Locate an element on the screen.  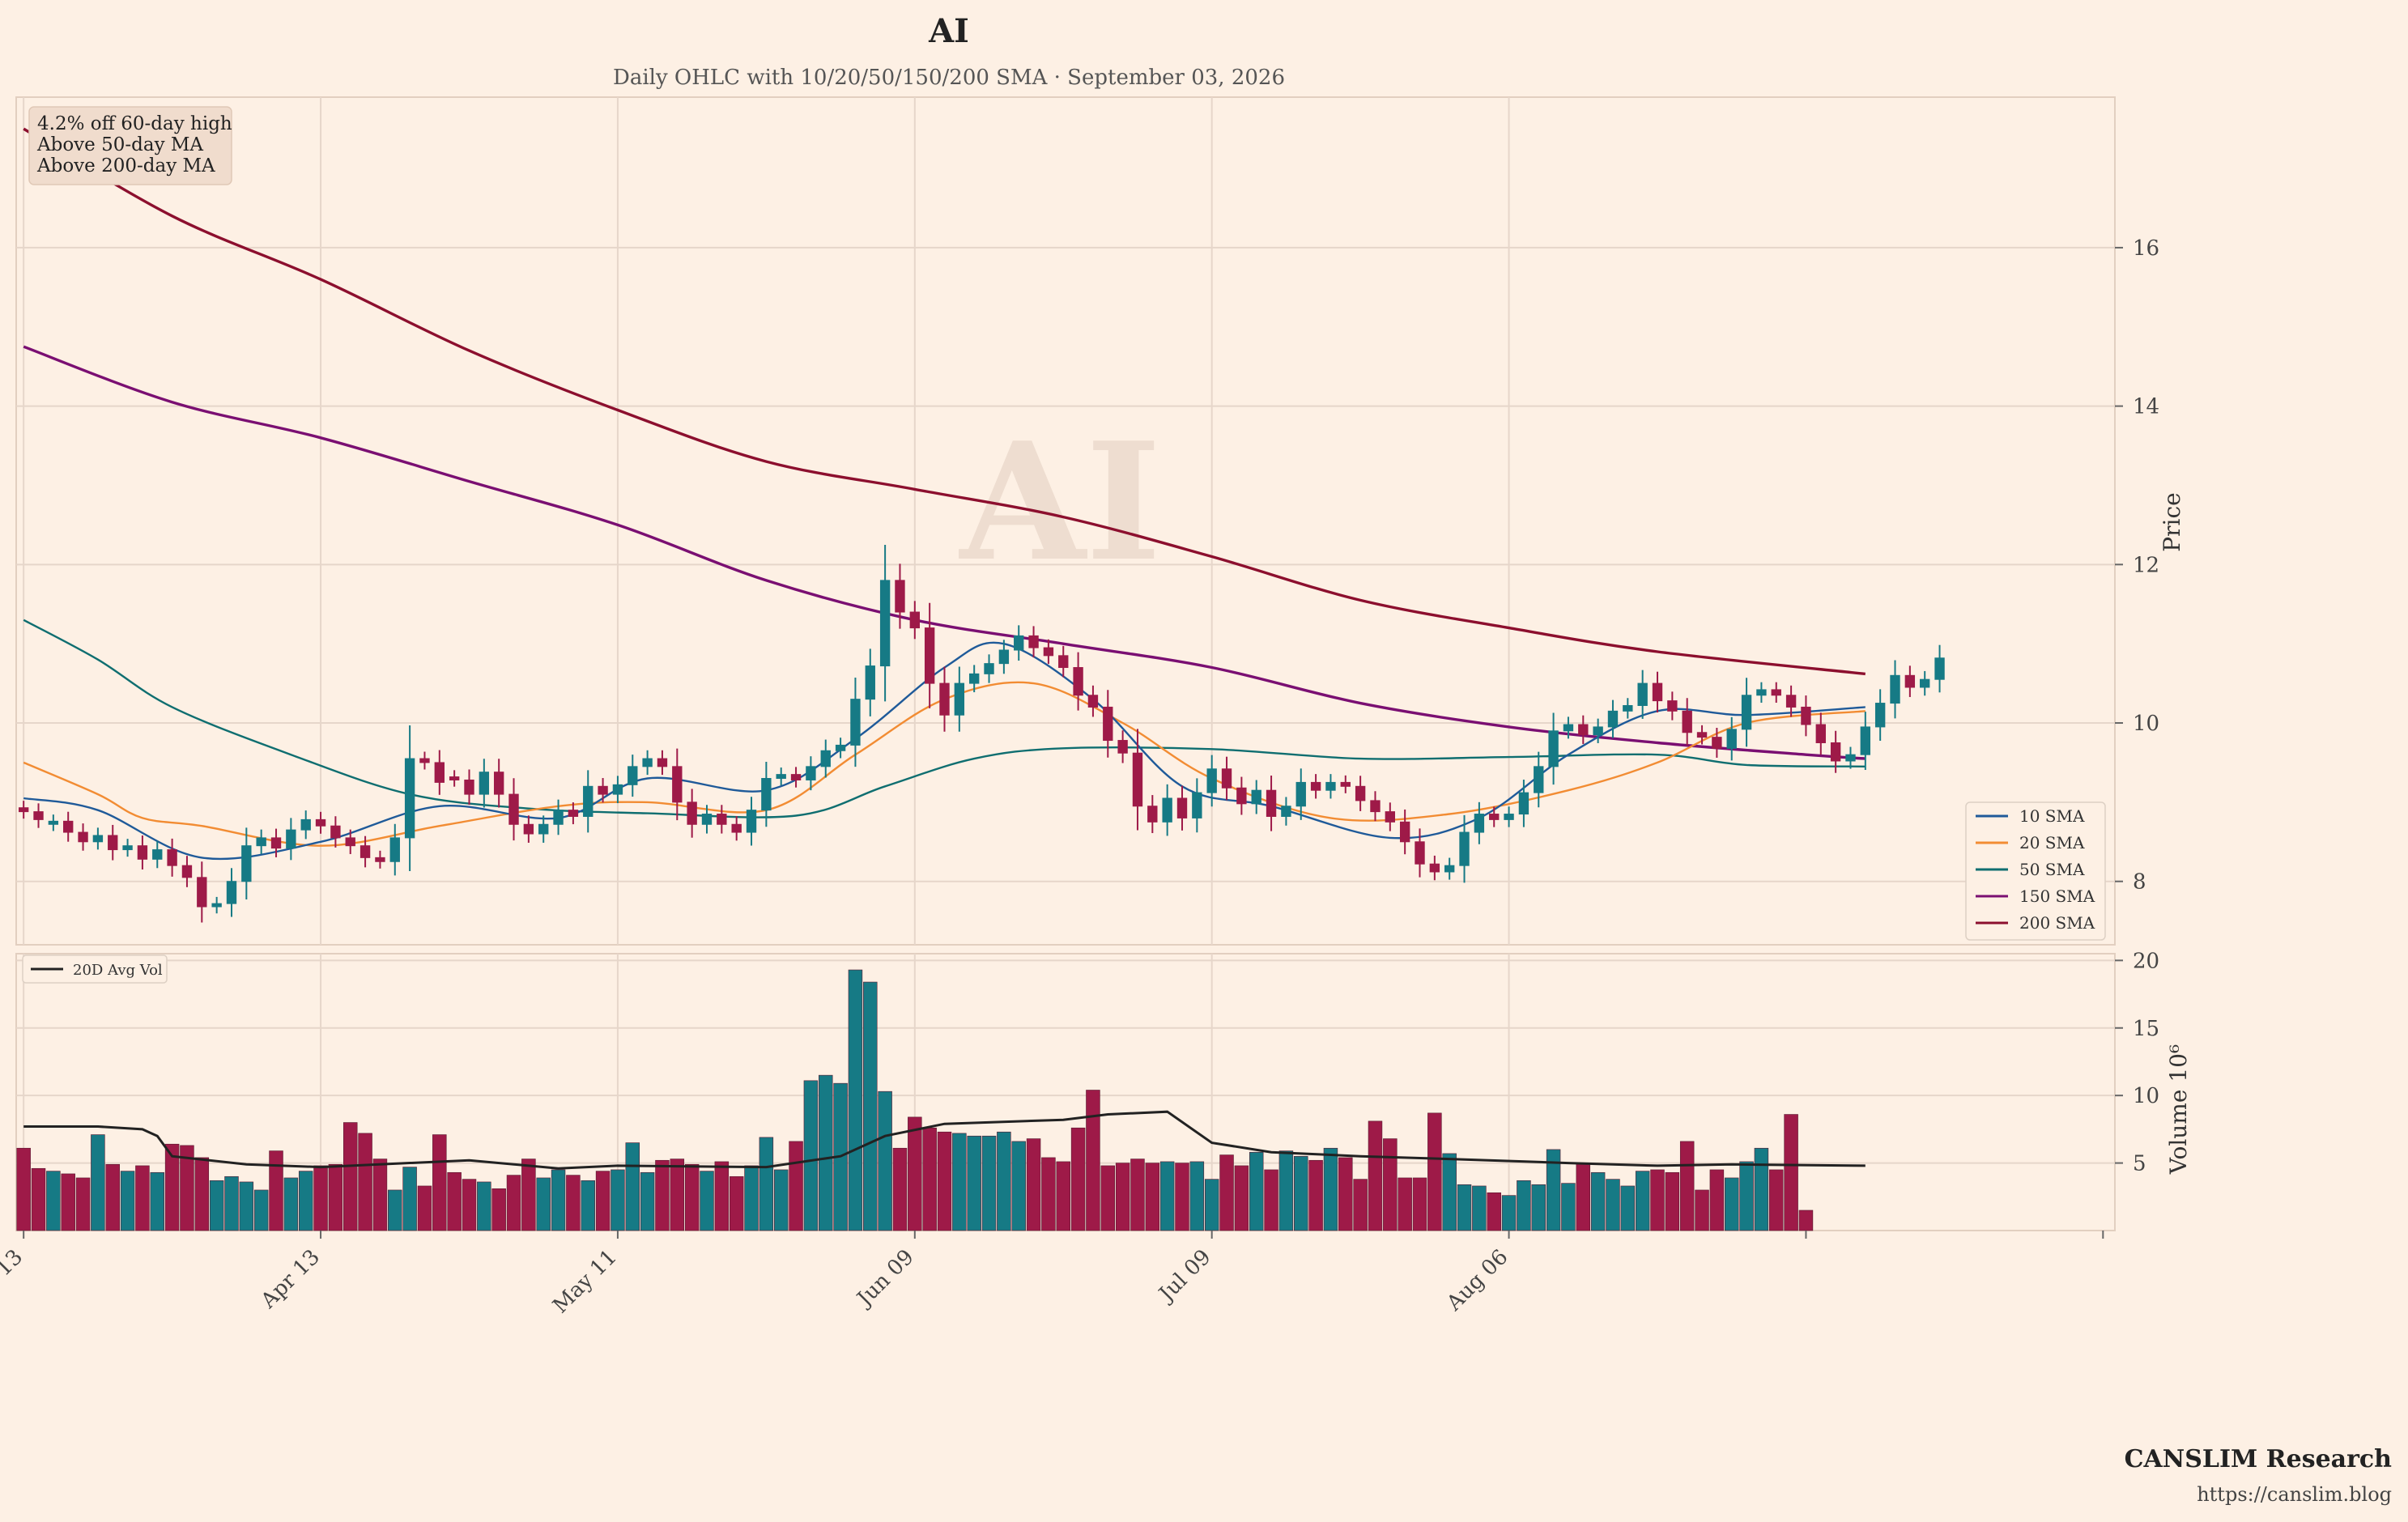
sma-legend: 10 SMA 20 SMA 50 SMA 150 SMA 200 SMA is located at coordinates (2035, 871).